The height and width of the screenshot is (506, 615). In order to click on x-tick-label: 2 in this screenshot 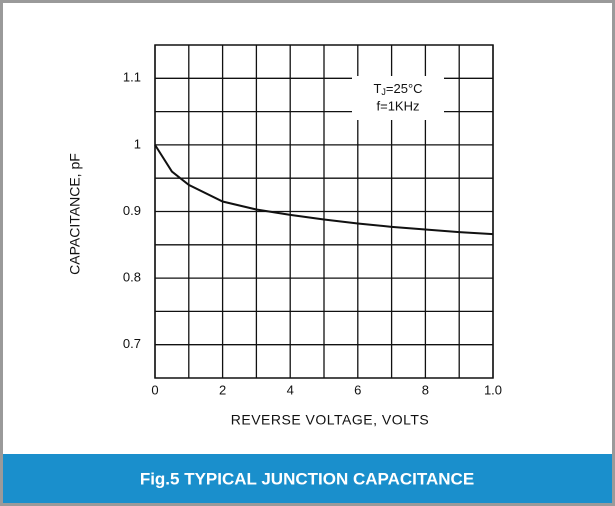, I will do `click(222, 389)`.